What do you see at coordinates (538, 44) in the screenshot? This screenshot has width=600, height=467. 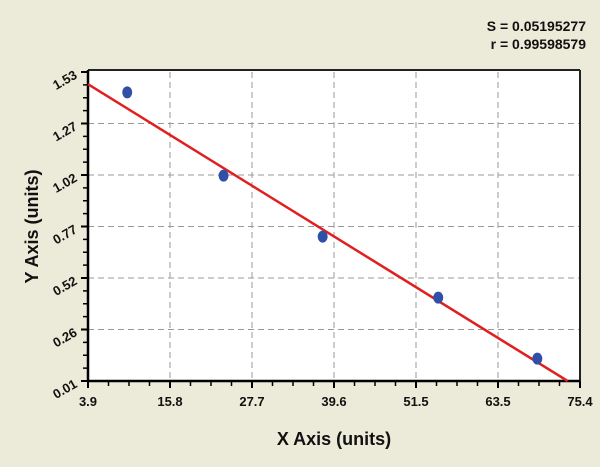 I see `stat-r: r = 0.99598579` at bounding box center [538, 44].